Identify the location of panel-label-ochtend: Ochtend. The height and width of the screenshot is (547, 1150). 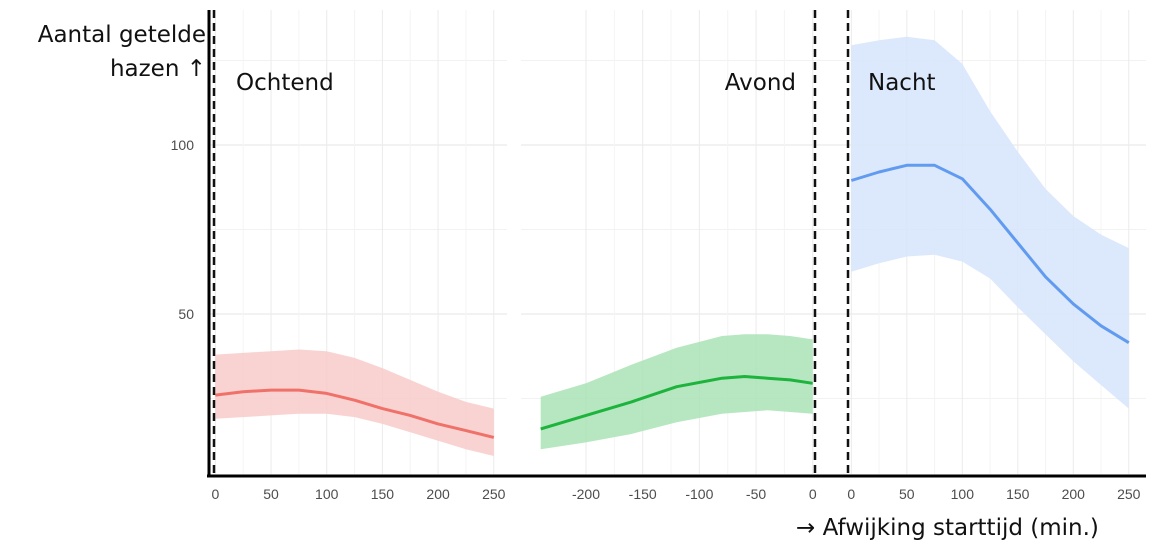
(285, 83).